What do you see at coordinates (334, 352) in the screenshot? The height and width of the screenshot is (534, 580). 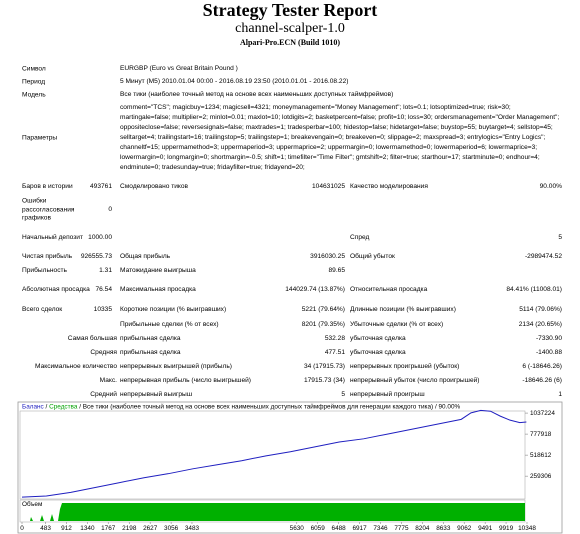 I see `stats-value: 477.51` at bounding box center [334, 352].